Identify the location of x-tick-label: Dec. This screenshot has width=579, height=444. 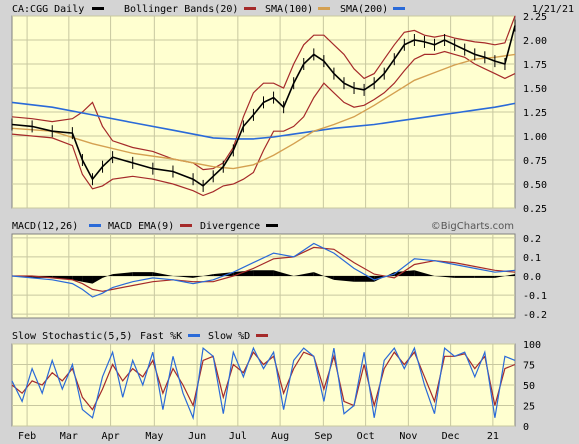
(451, 436).